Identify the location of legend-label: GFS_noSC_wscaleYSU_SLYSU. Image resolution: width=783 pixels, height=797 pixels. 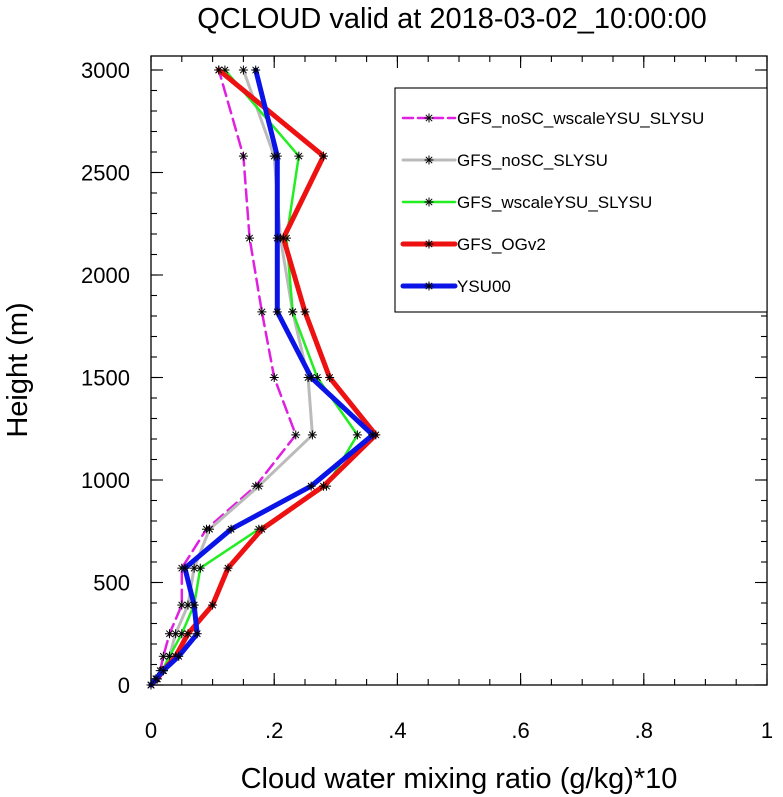
(580, 118).